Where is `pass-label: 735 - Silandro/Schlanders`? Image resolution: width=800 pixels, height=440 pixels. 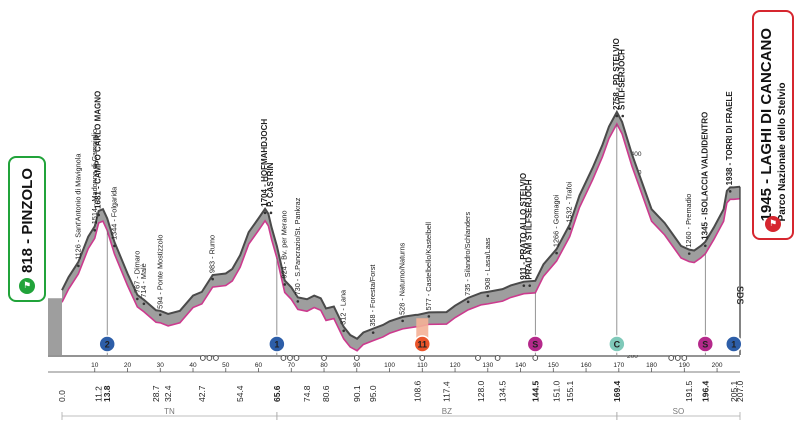 pass-label: 735 - Silandro/Schlanders is located at coordinates (467, 254).